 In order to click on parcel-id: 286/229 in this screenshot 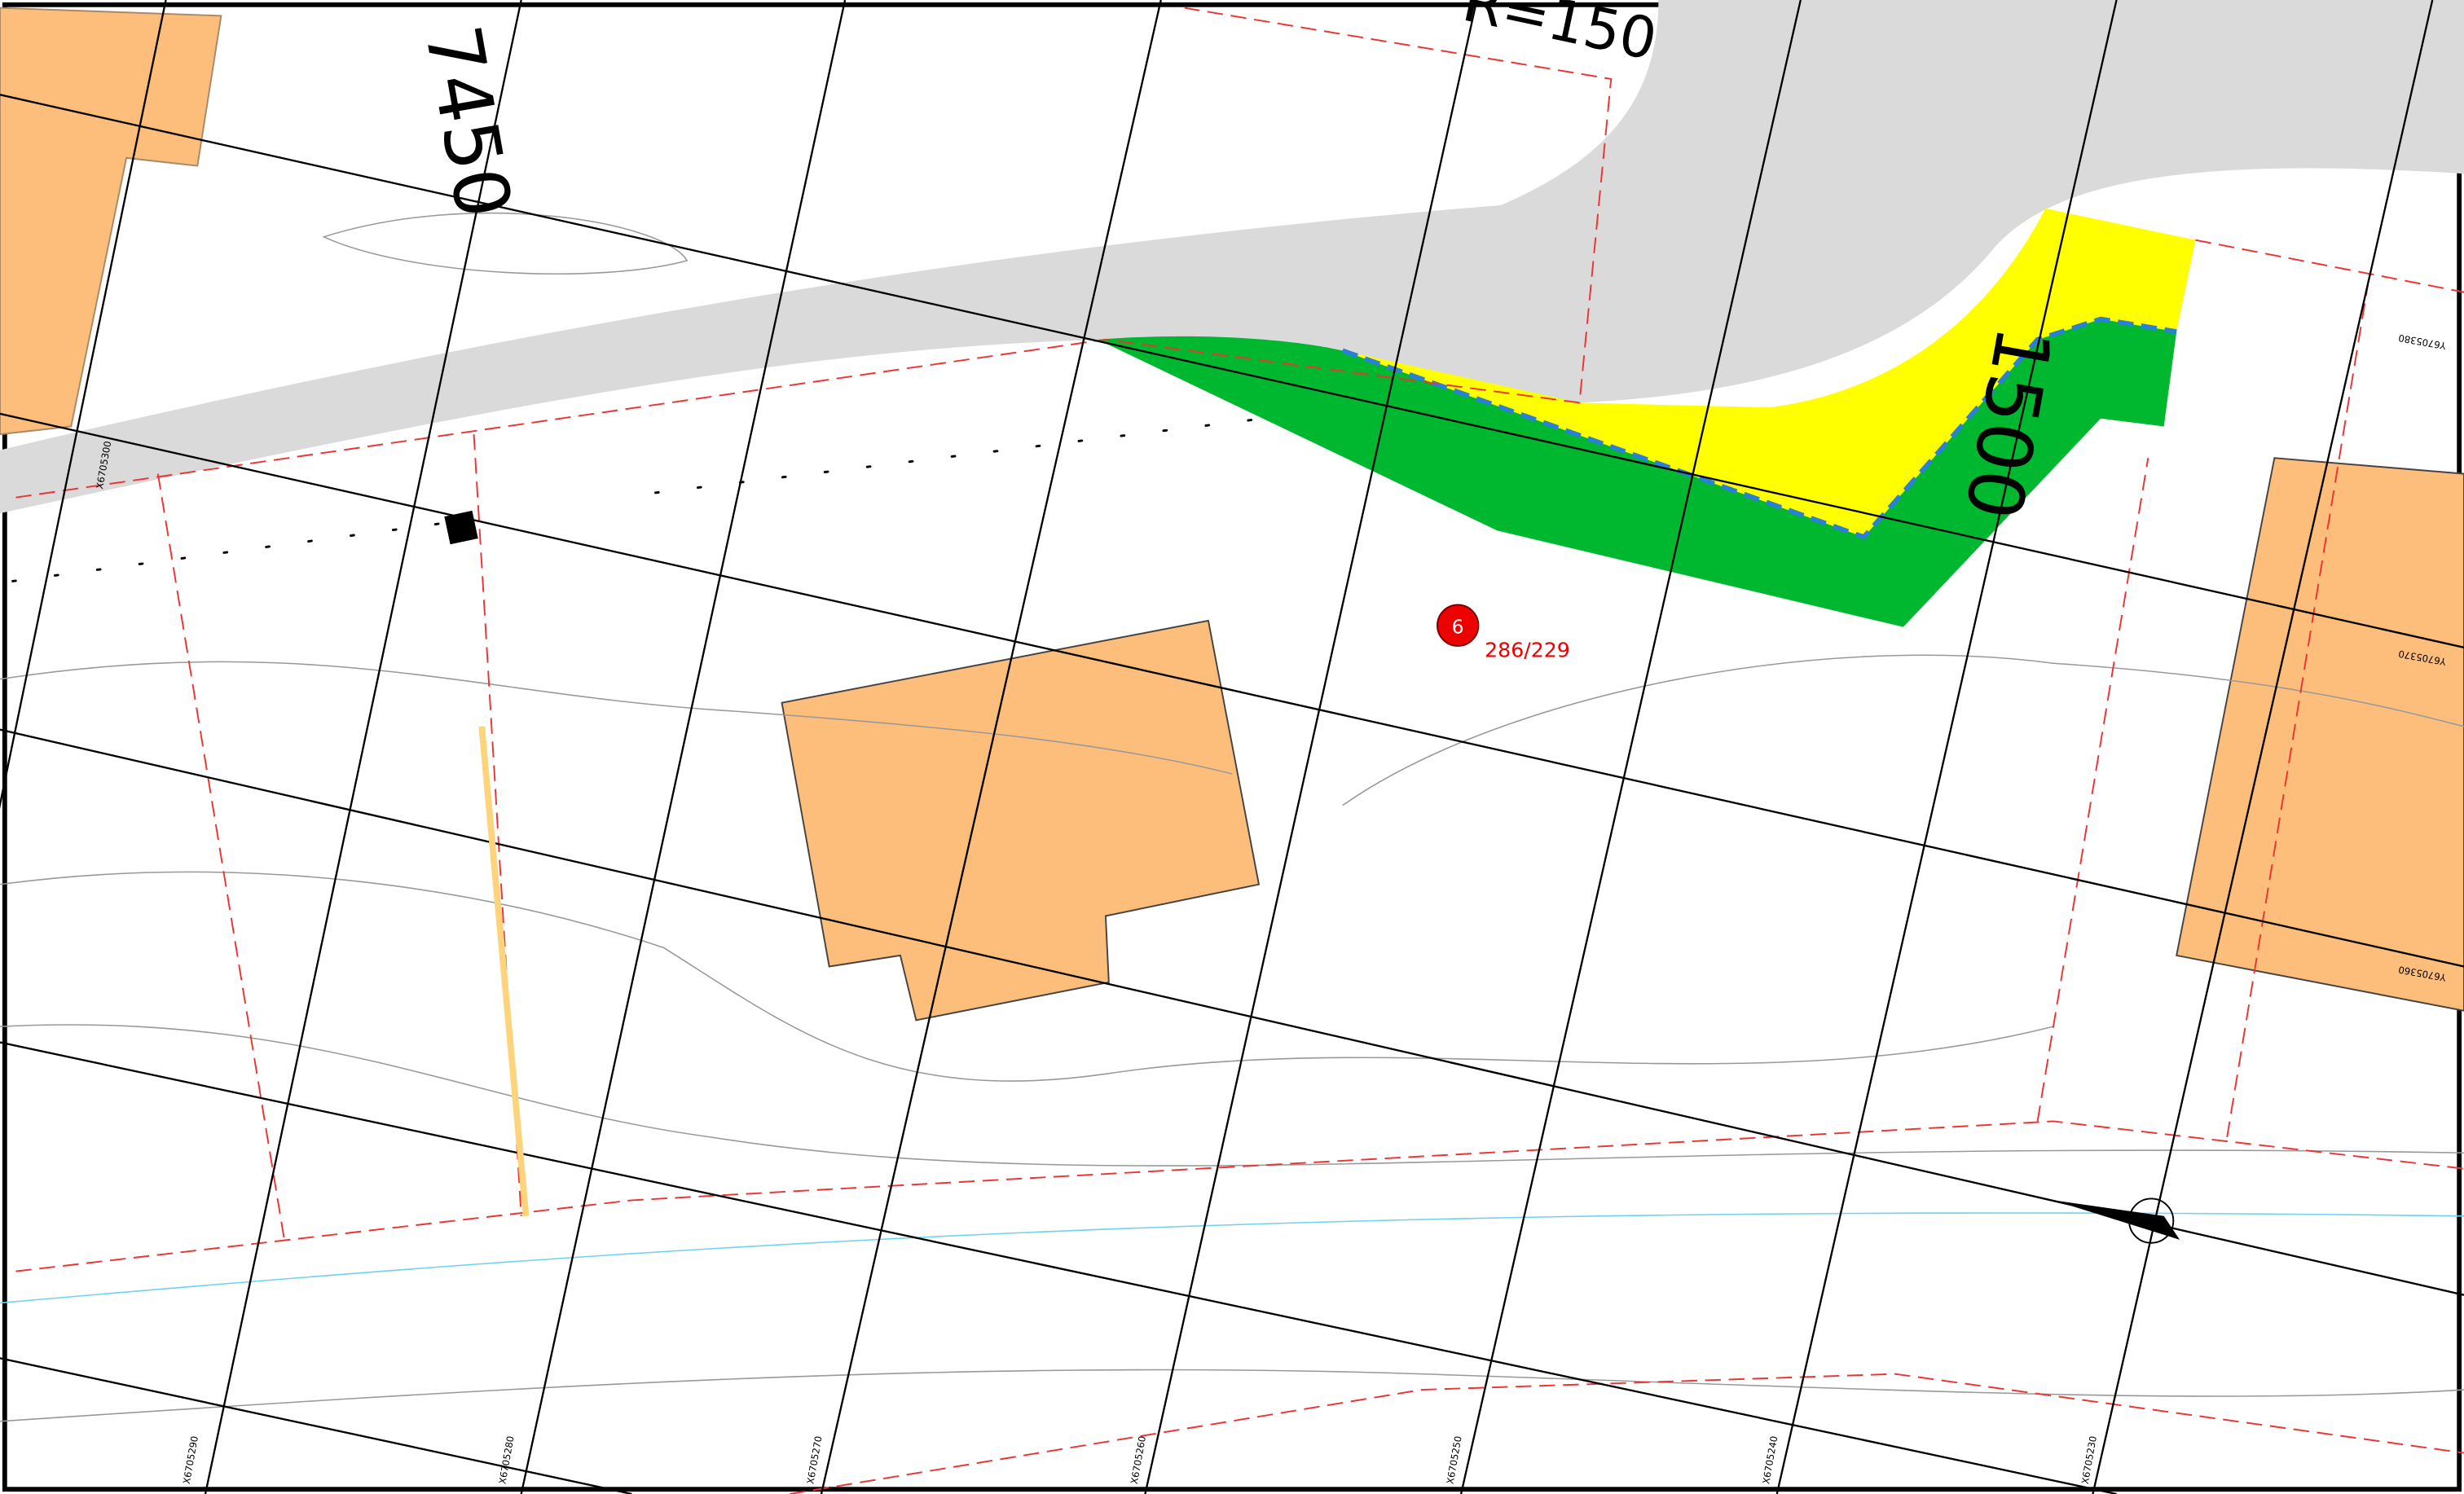, I will do `click(1527, 649)`.